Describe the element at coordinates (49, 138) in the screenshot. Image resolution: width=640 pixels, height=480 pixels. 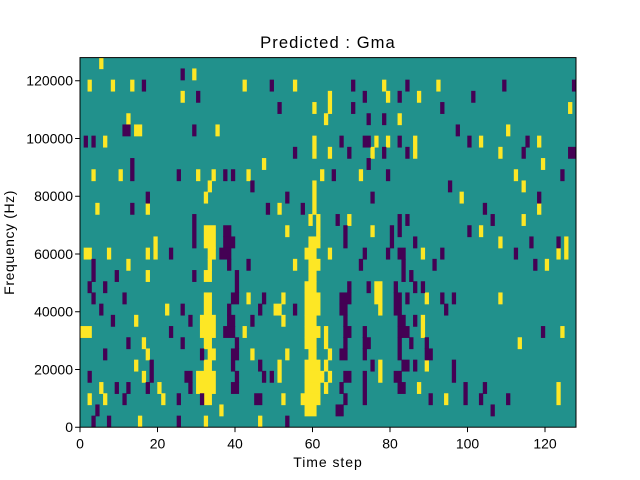
I see `svg-text: 100000` at that location.